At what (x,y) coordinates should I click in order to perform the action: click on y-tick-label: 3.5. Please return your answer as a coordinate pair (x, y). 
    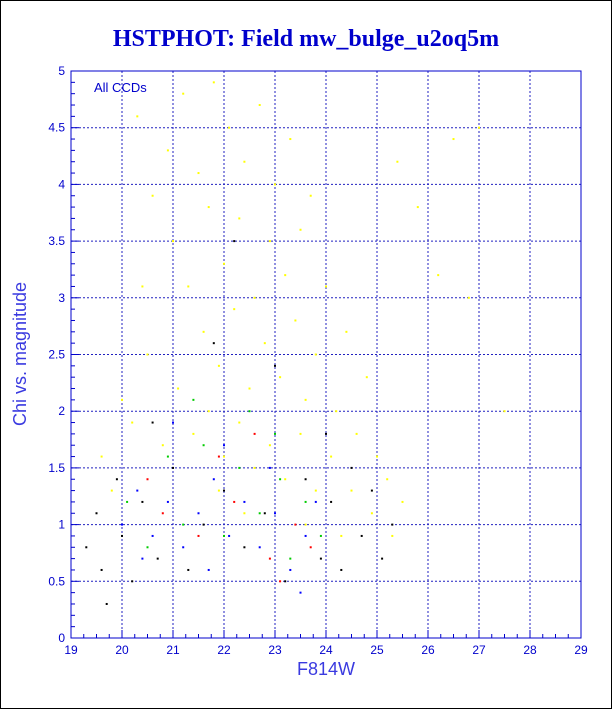
    Looking at the image, I should click on (56, 241).